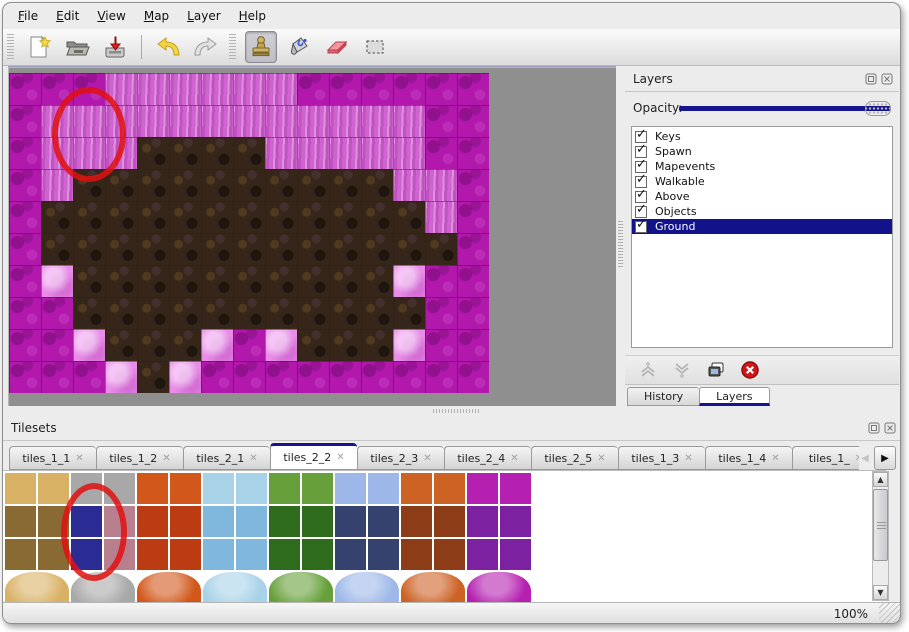 This screenshot has width=909, height=632. What do you see at coordinates (887, 79) in the screenshot?
I see `close-panel-icon` at bounding box center [887, 79].